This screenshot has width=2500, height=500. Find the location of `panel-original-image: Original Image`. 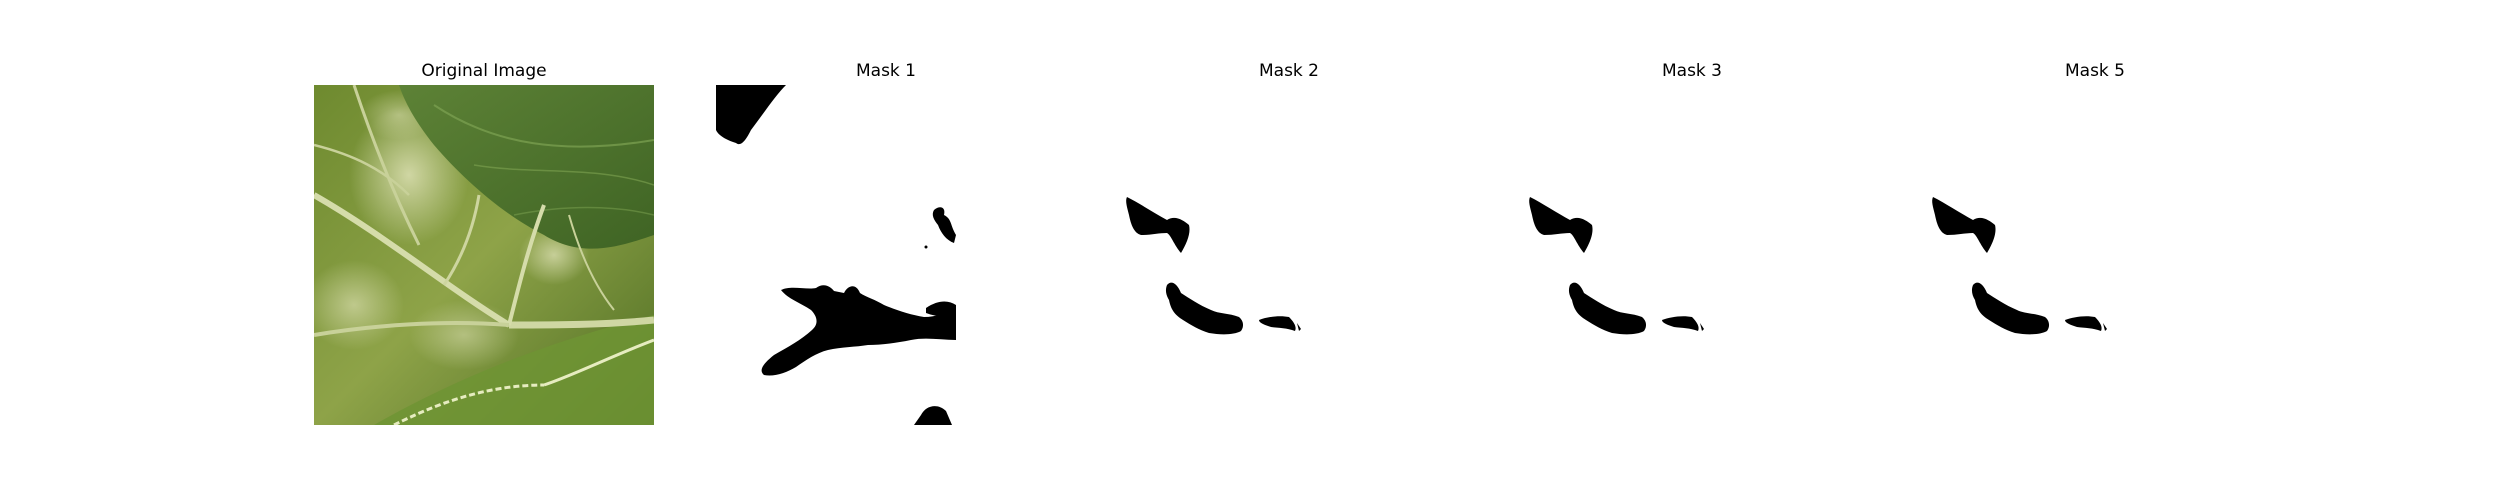

panel-original-image: Original Image is located at coordinates (484, 250).